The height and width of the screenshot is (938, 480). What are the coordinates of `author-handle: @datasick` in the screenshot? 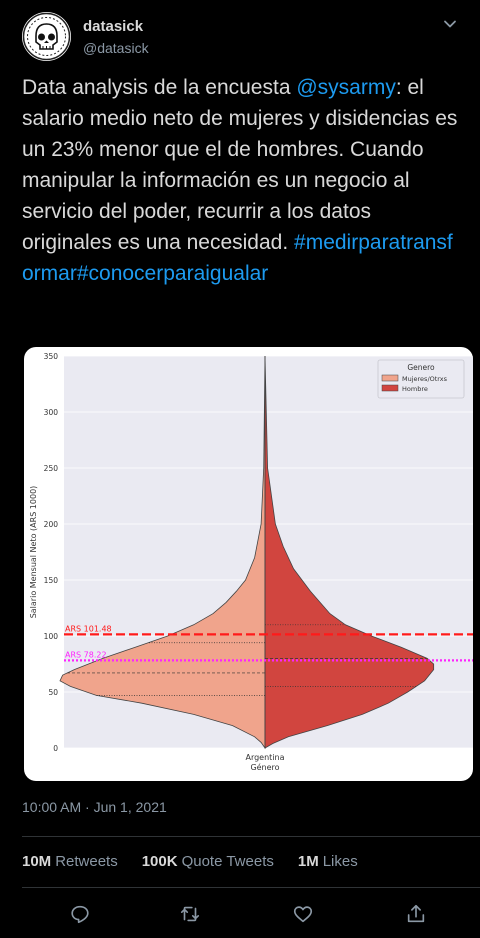 It's located at (116, 48).